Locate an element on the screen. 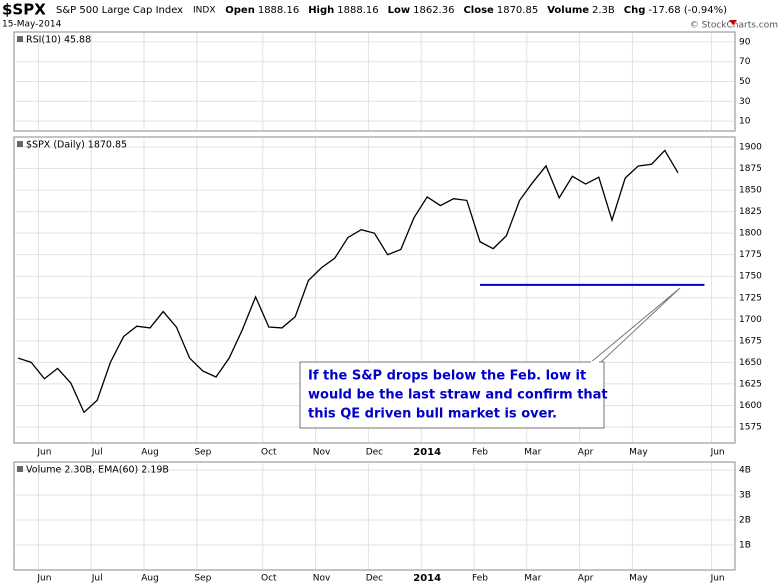 This screenshot has height=586, width=780. y-tick-label: 1700 is located at coordinates (750, 320).